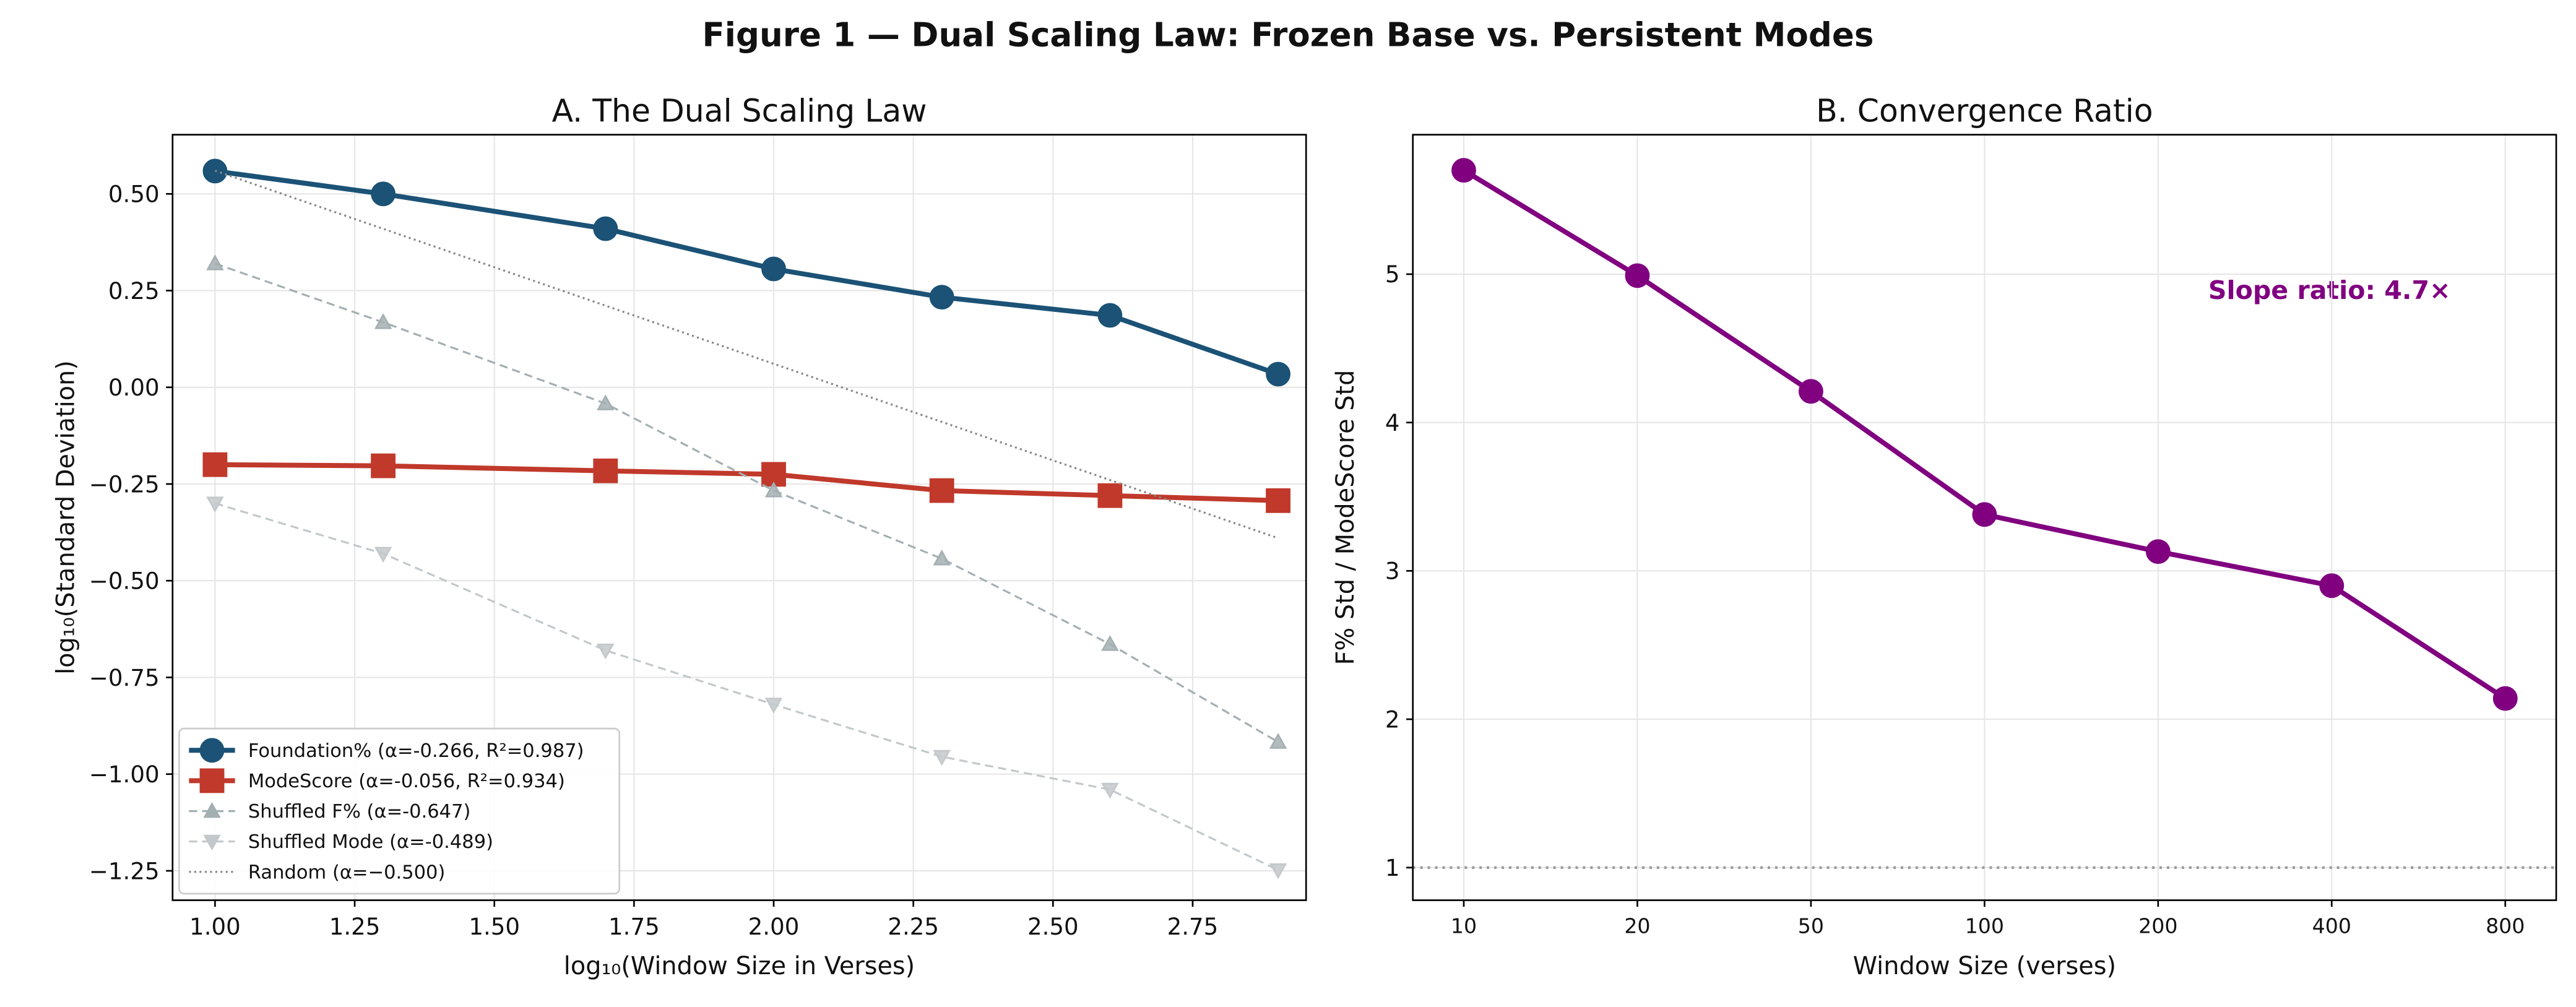 The width and height of the screenshot is (2576, 1007). Describe the element at coordinates (1984, 110) in the screenshot. I see `chart-title: B. Convergence Ratio` at that location.